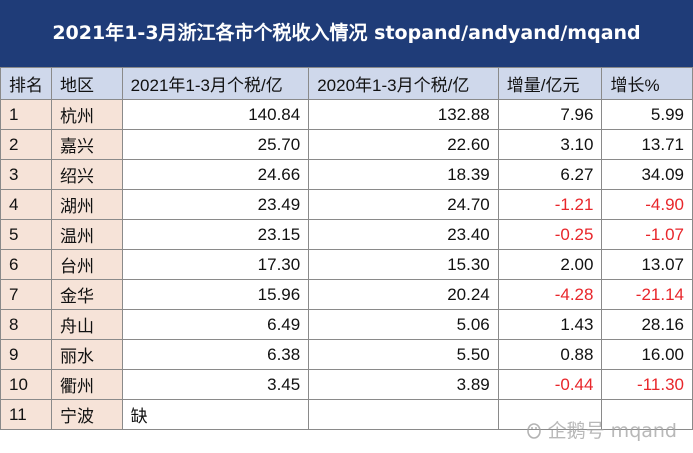  Describe the element at coordinates (87, 354) in the screenshot. I see `region-cell: 丽水` at that location.